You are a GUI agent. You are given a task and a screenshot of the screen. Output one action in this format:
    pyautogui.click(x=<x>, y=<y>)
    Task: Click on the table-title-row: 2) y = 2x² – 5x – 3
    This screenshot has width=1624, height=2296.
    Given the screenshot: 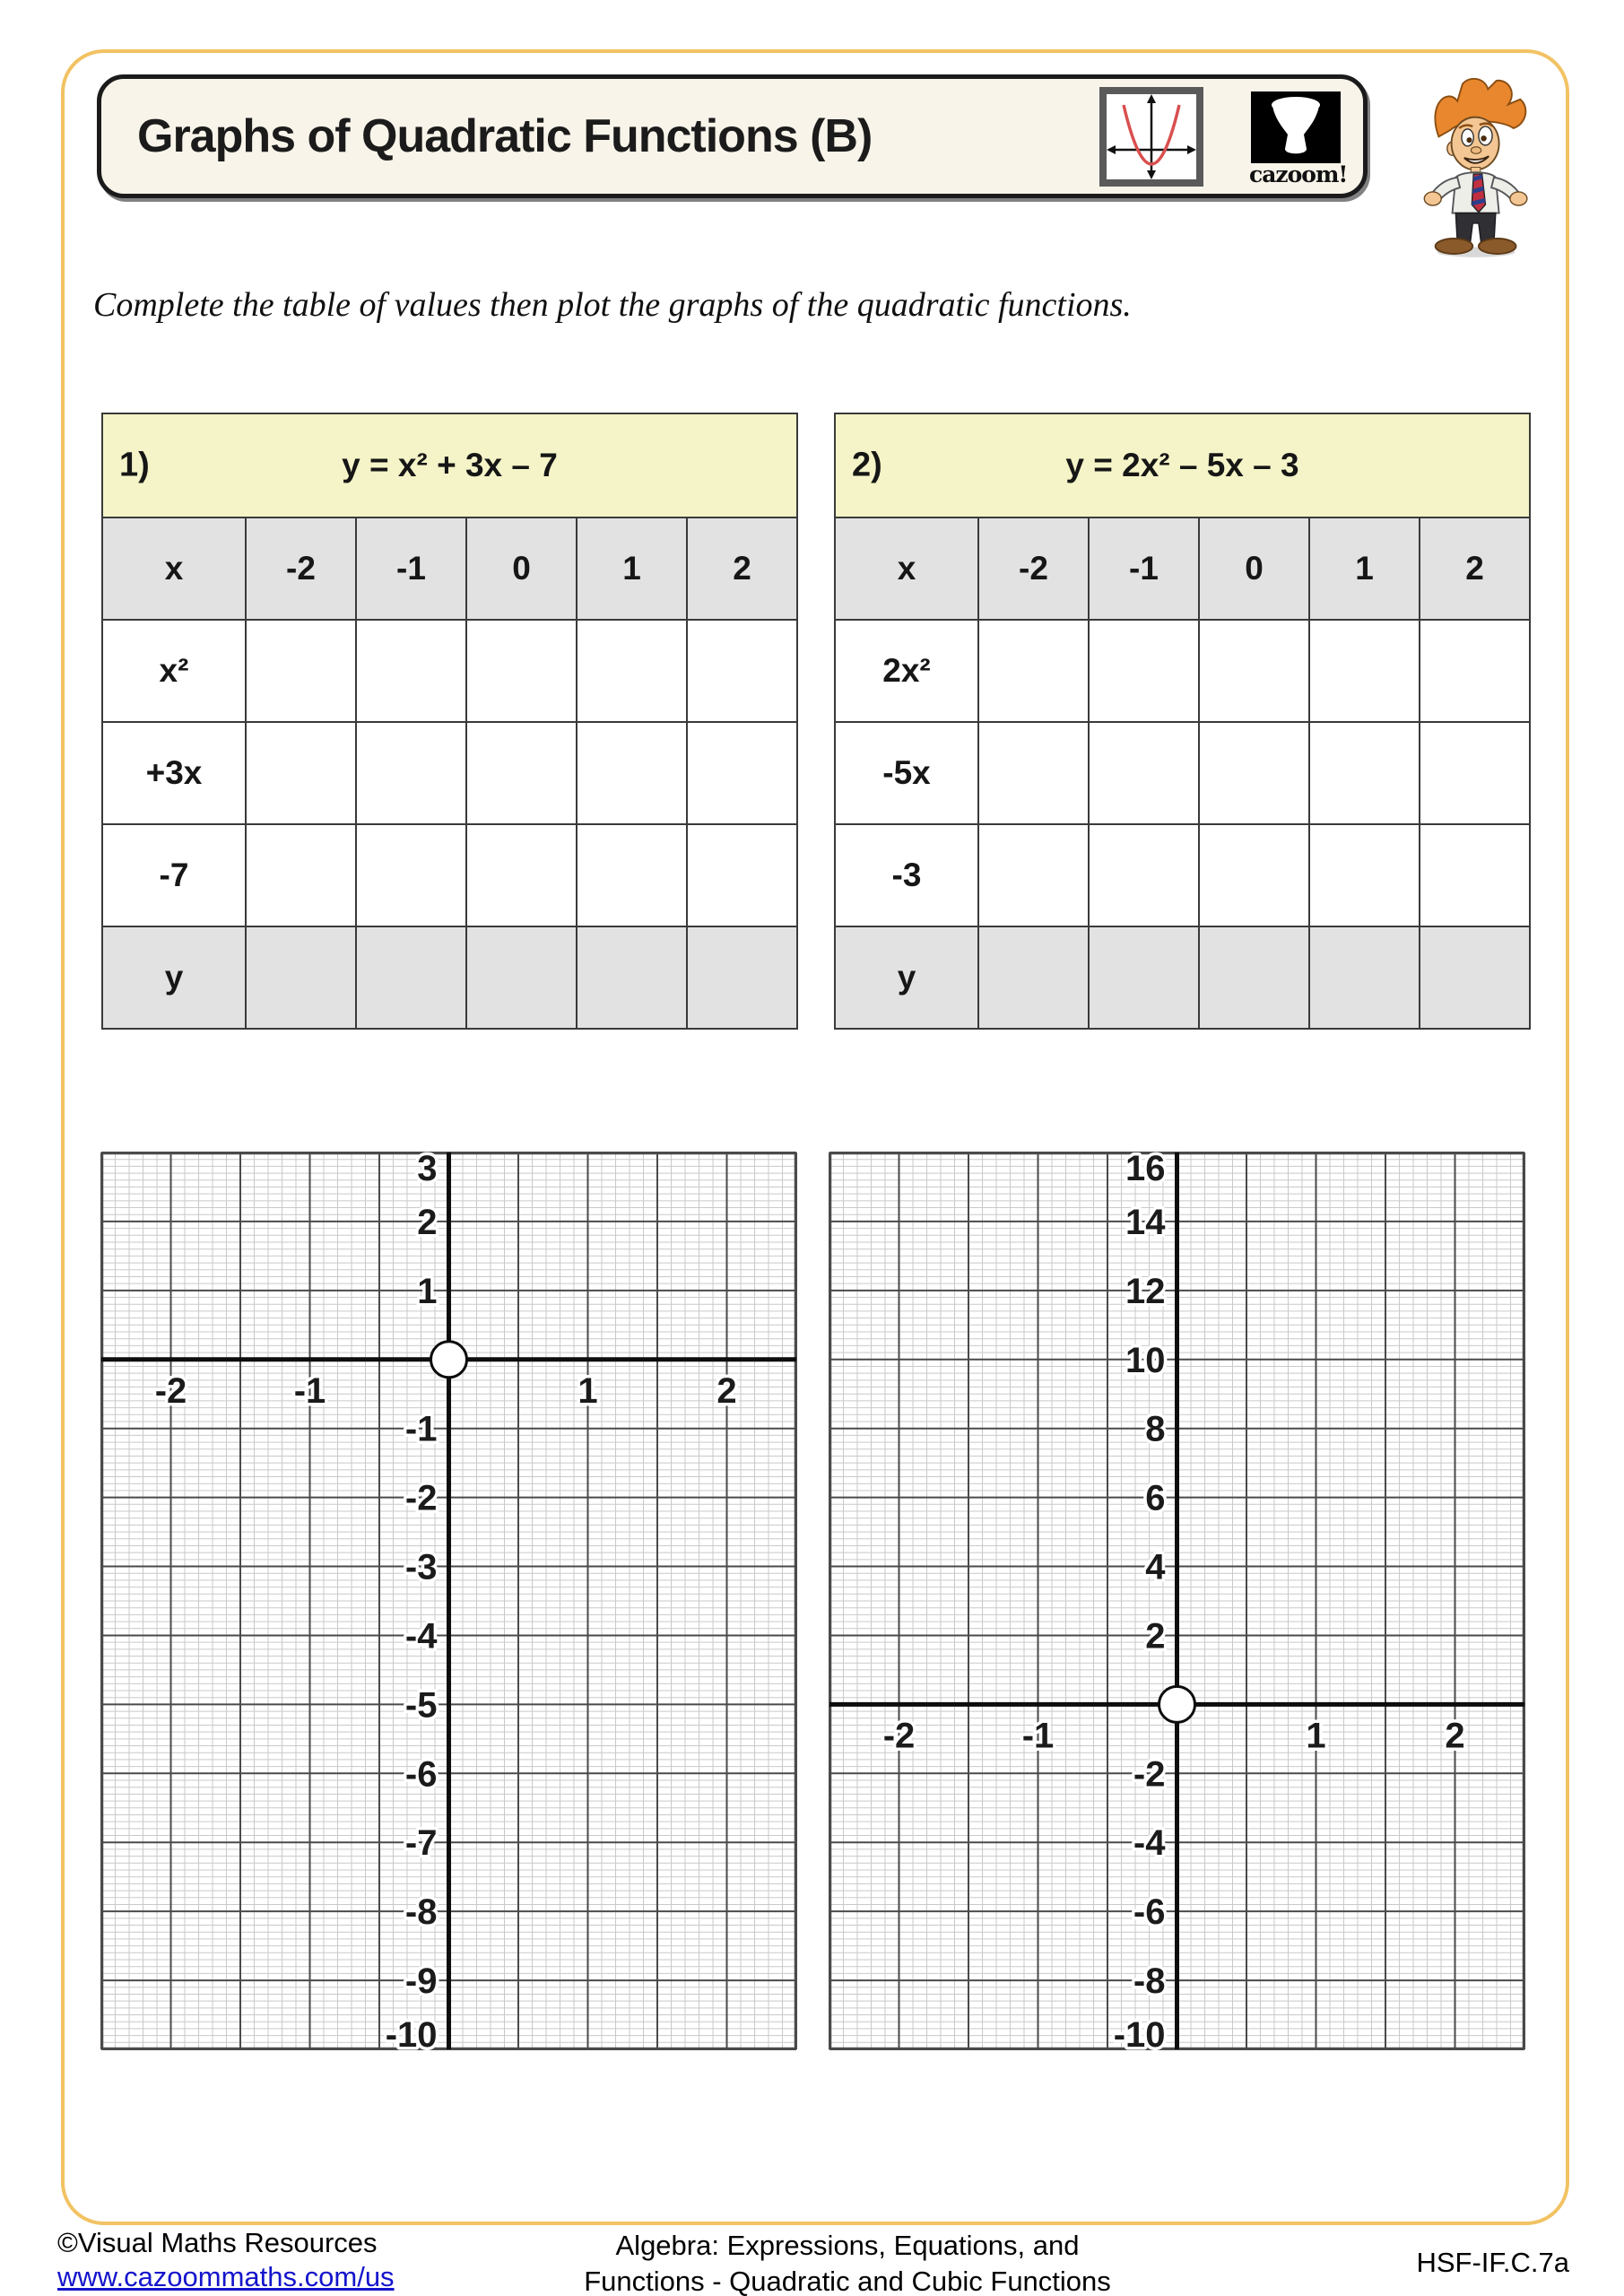 What is the action you would take?
    pyautogui.click(x=1182, y=465)
    